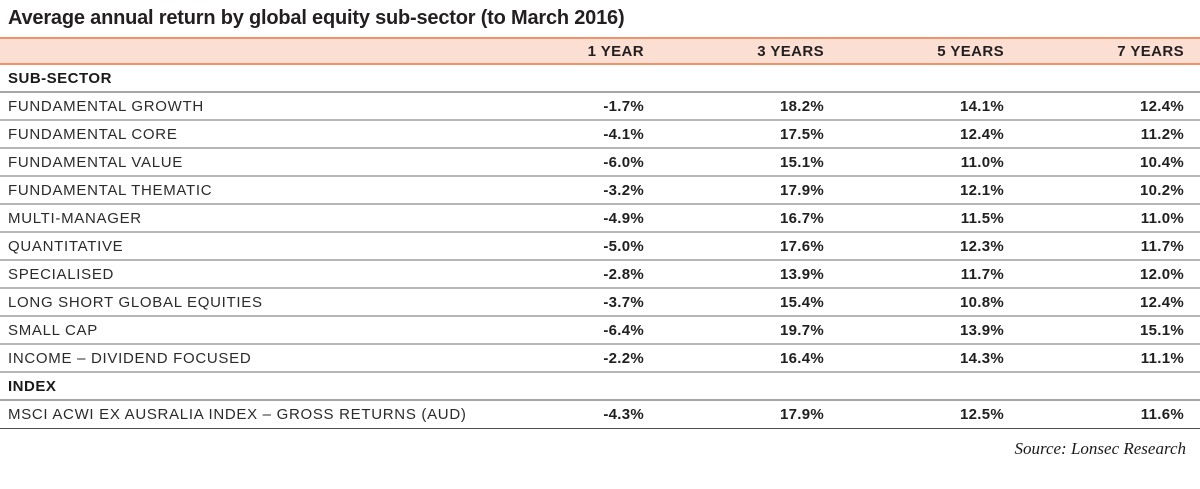 The width and height of the screenshot is (1200, 489). Describe the element at coordinates (750, 246) in the screenshot. I see `row-value: 17.6%` at that location.